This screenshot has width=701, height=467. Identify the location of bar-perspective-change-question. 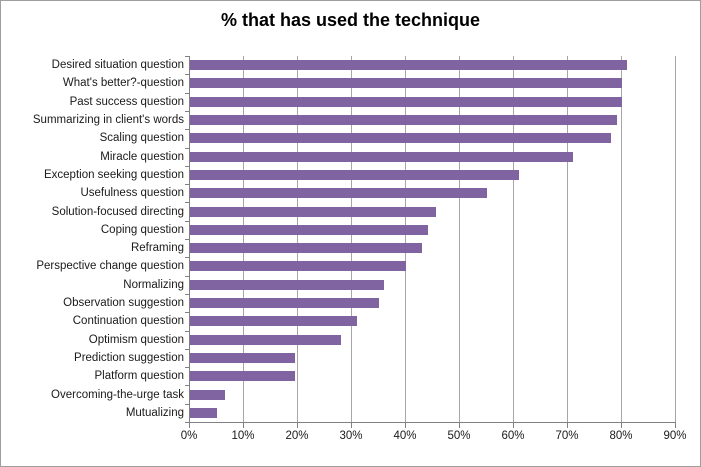
(298, 266).